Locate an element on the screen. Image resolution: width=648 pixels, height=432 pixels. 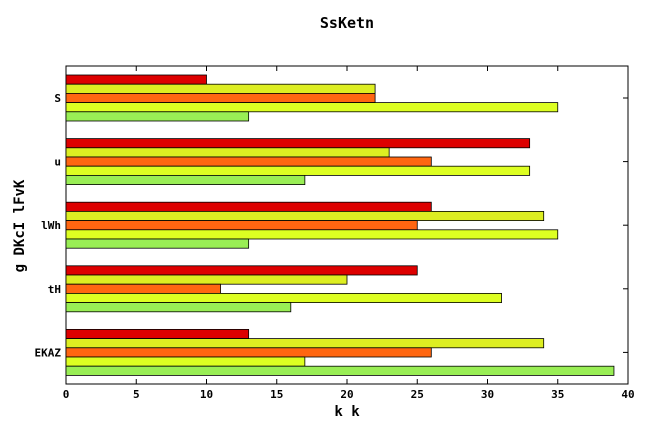
y-tick-label: EKAZ is located at coordinates (48, 352).